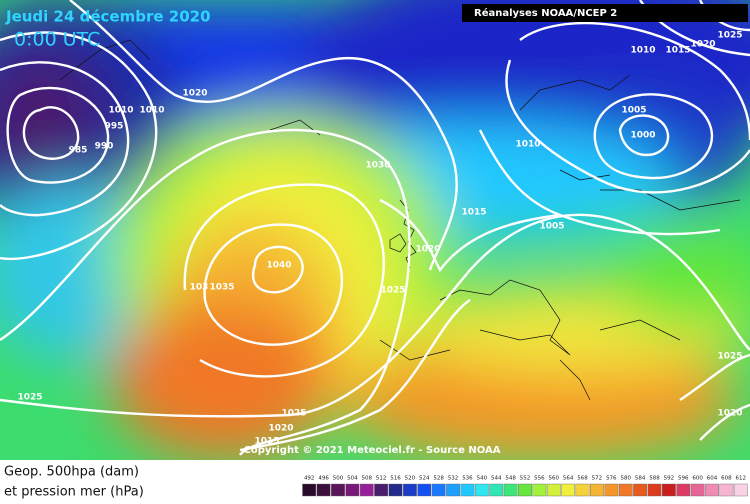 The width and height of the screenshot is (750, 504). What do you see at coordinates (453, 479) in the screenshot?
I see `legend-value: 532` at bounding box center [453, 479].